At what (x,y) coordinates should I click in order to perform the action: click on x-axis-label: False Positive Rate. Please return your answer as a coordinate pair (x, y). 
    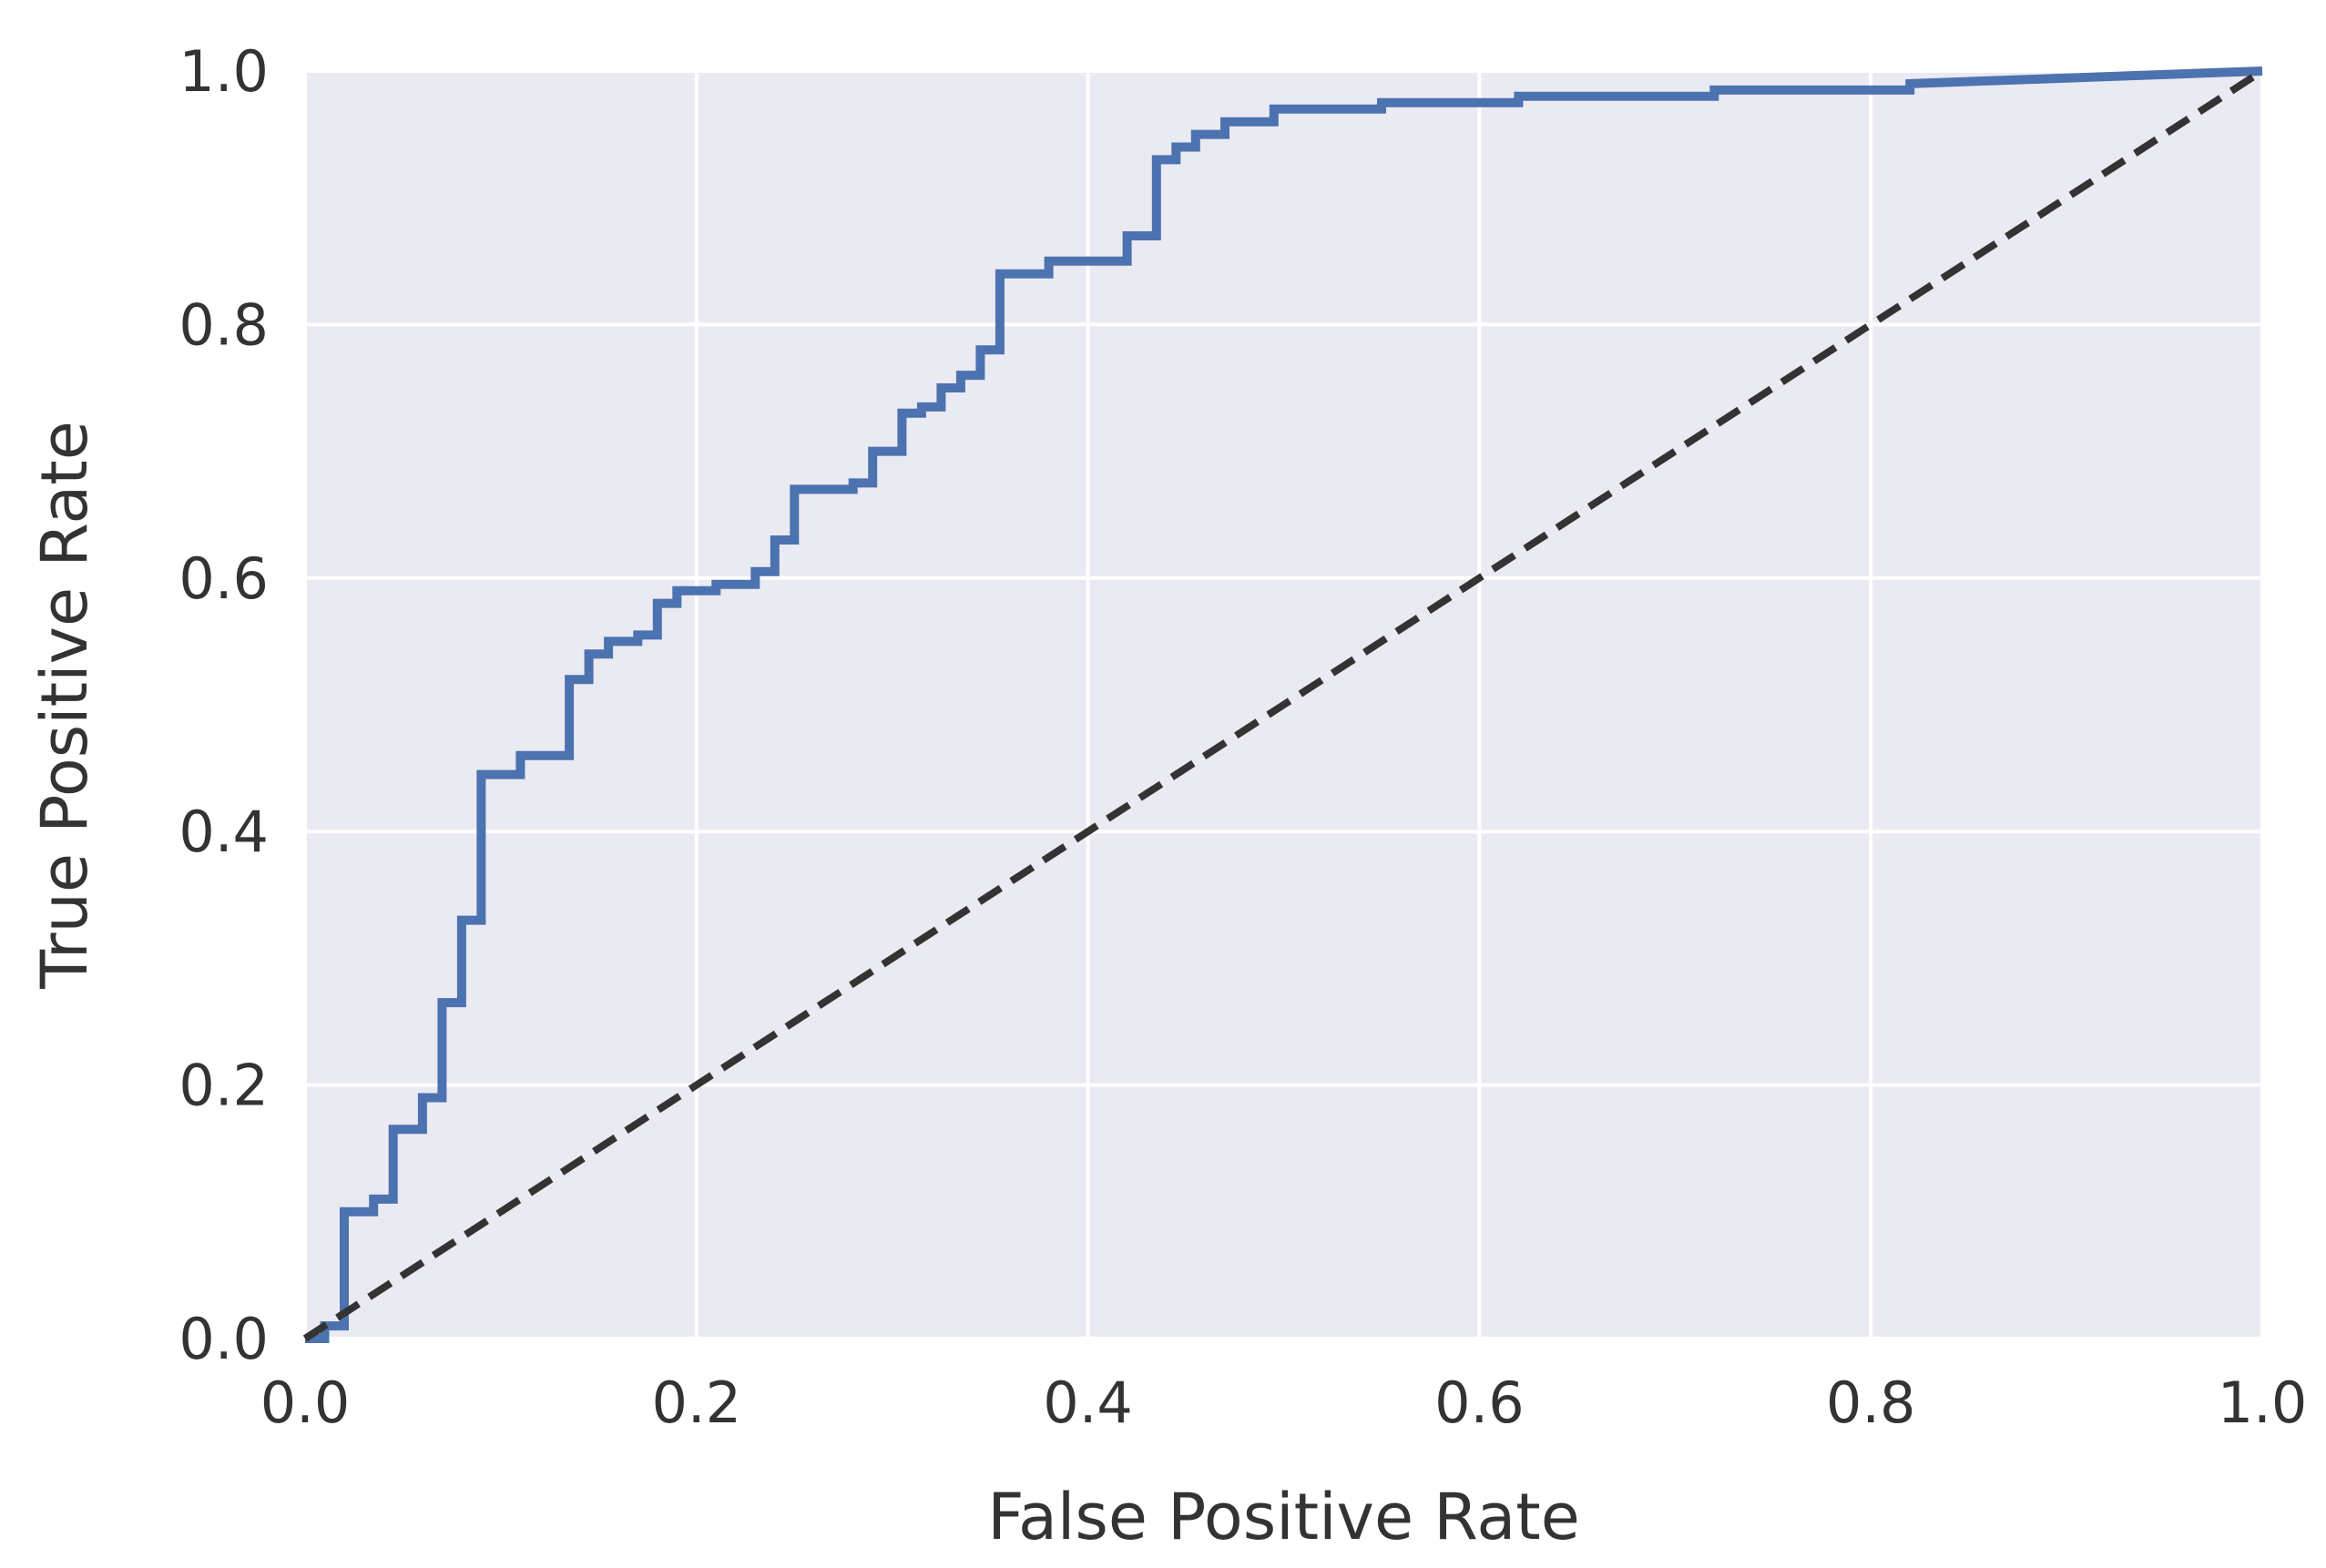
    Looking at the image, I should click on (1283, 1517).